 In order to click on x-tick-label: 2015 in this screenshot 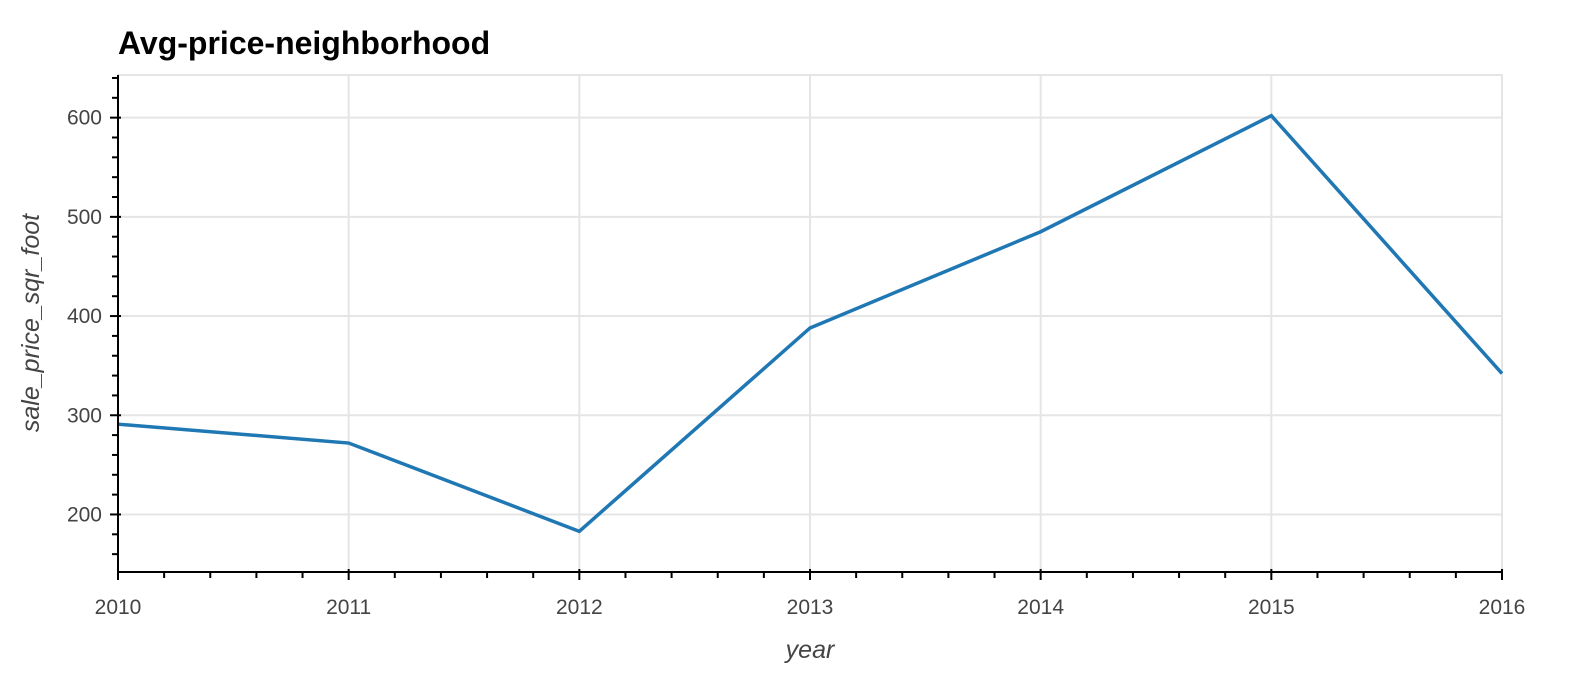, I will do `click(1271, 607)`.